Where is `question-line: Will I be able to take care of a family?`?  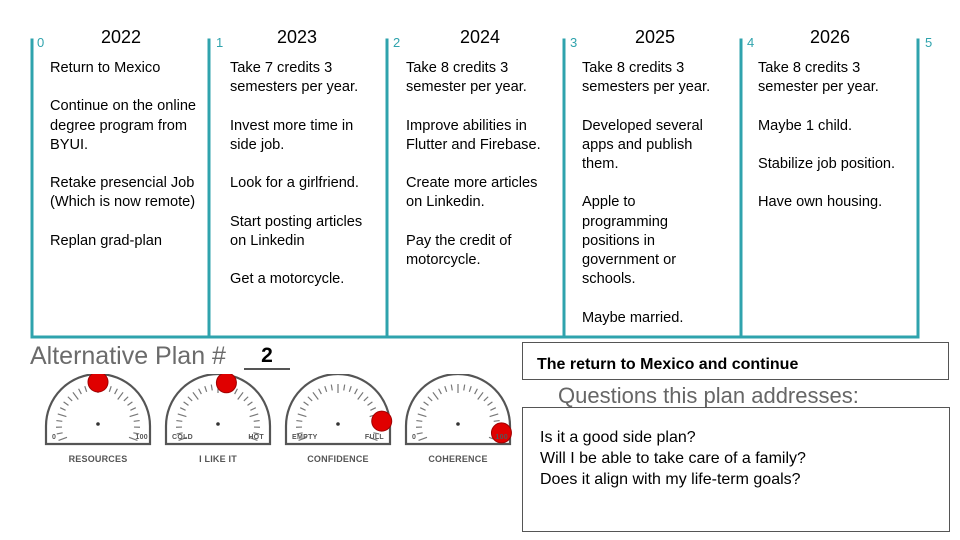
question-line: Will I be able to take care of a family? is located at coordinates (673, 458).